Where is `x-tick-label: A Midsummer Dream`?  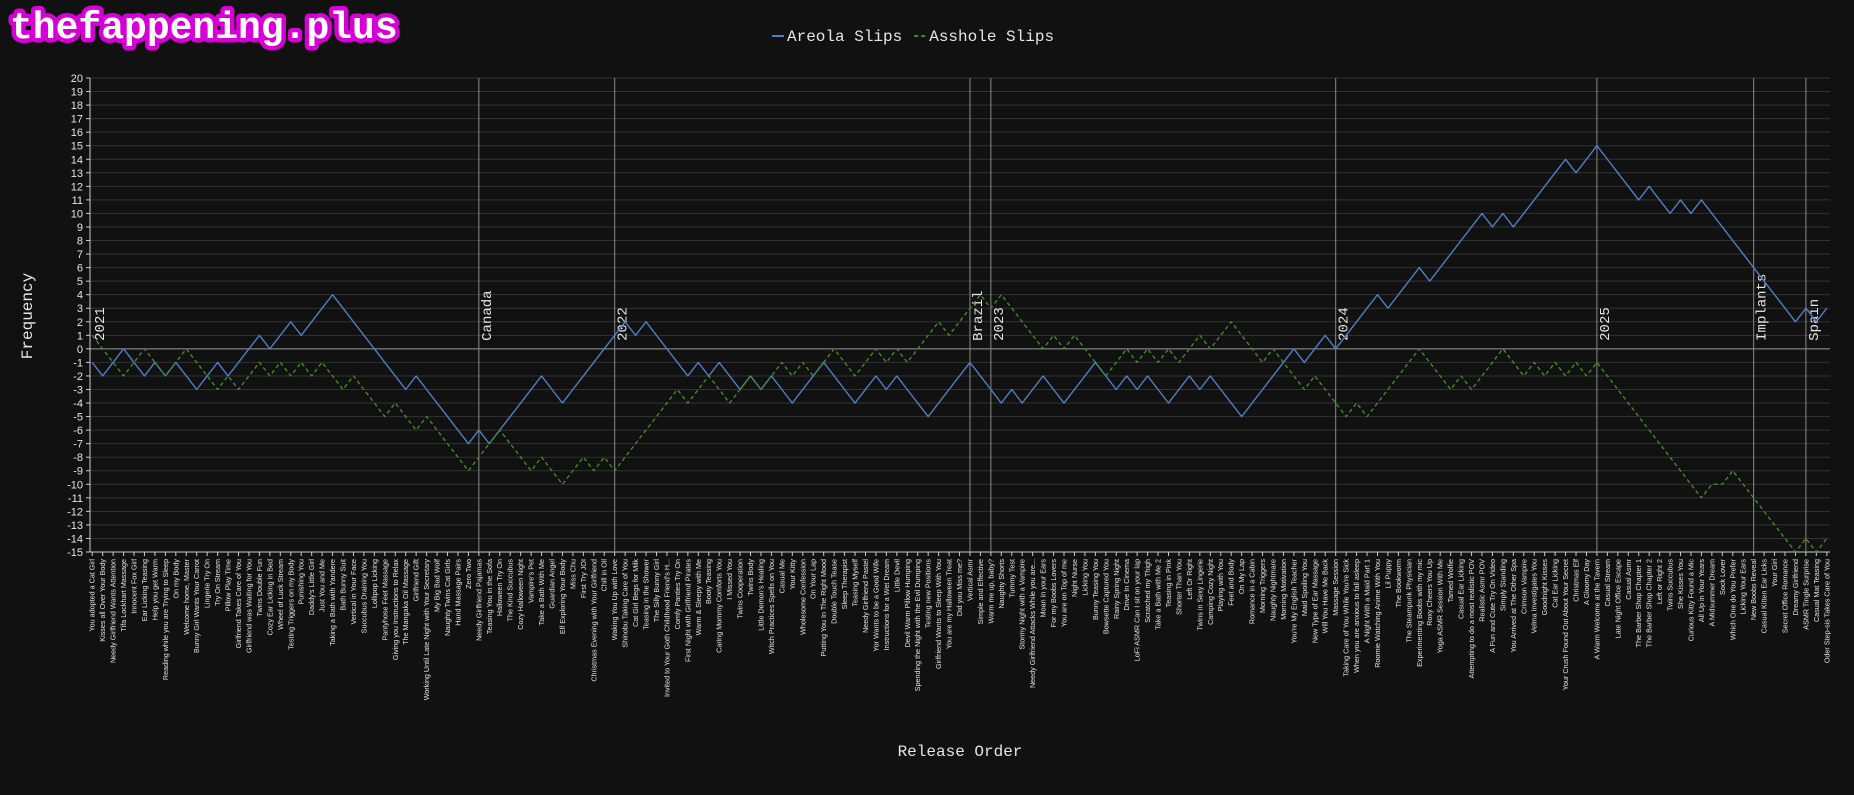 x-tick-label: A Midsummer Dream is located at coordinates (1711, 593).